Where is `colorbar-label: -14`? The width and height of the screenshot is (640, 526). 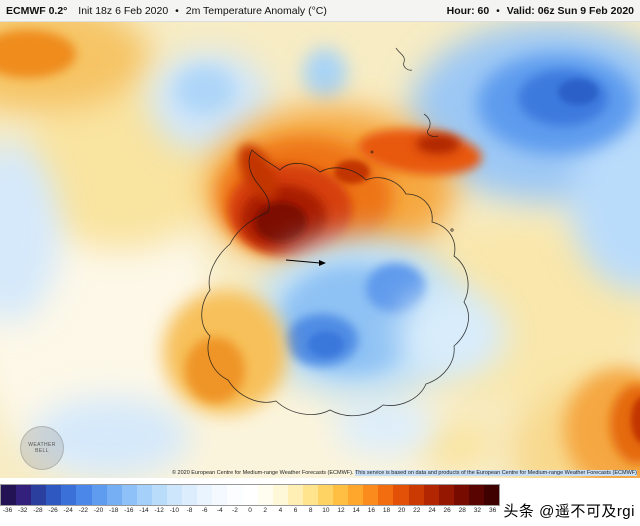 colorbar-label: -14 is located at coordinates (144, 510).